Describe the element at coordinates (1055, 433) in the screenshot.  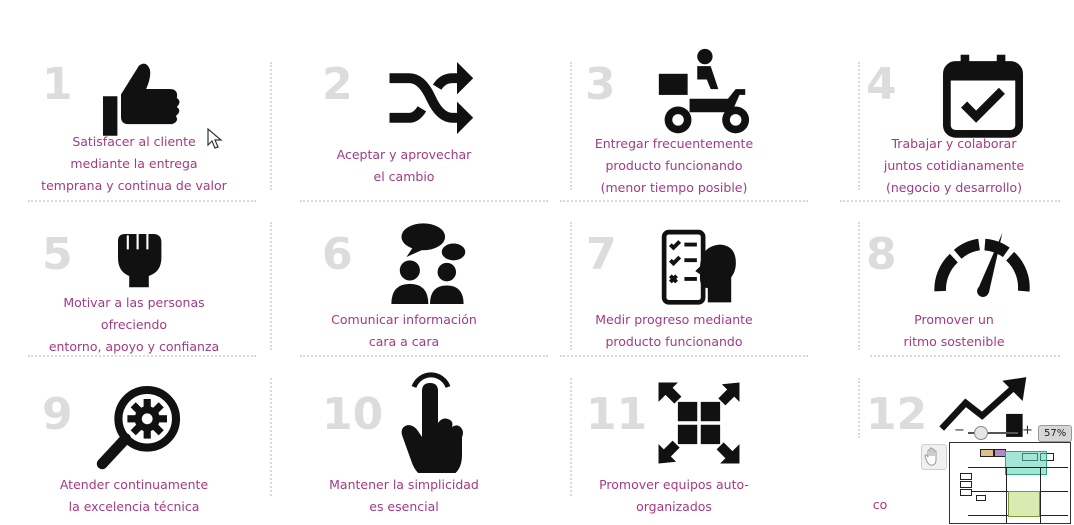
I see `zoom-level-badge: 57%` at that location.